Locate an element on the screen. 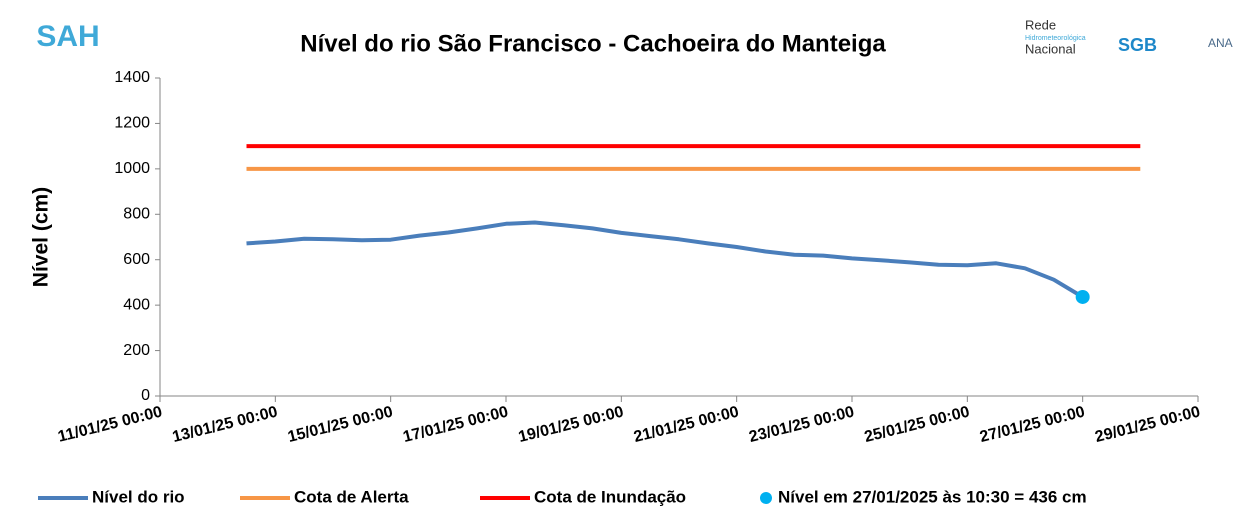 Image resolution: width=1234 pixels, height=513 pixels. y-tick-label: 200 is located at coordinates (136, 350).